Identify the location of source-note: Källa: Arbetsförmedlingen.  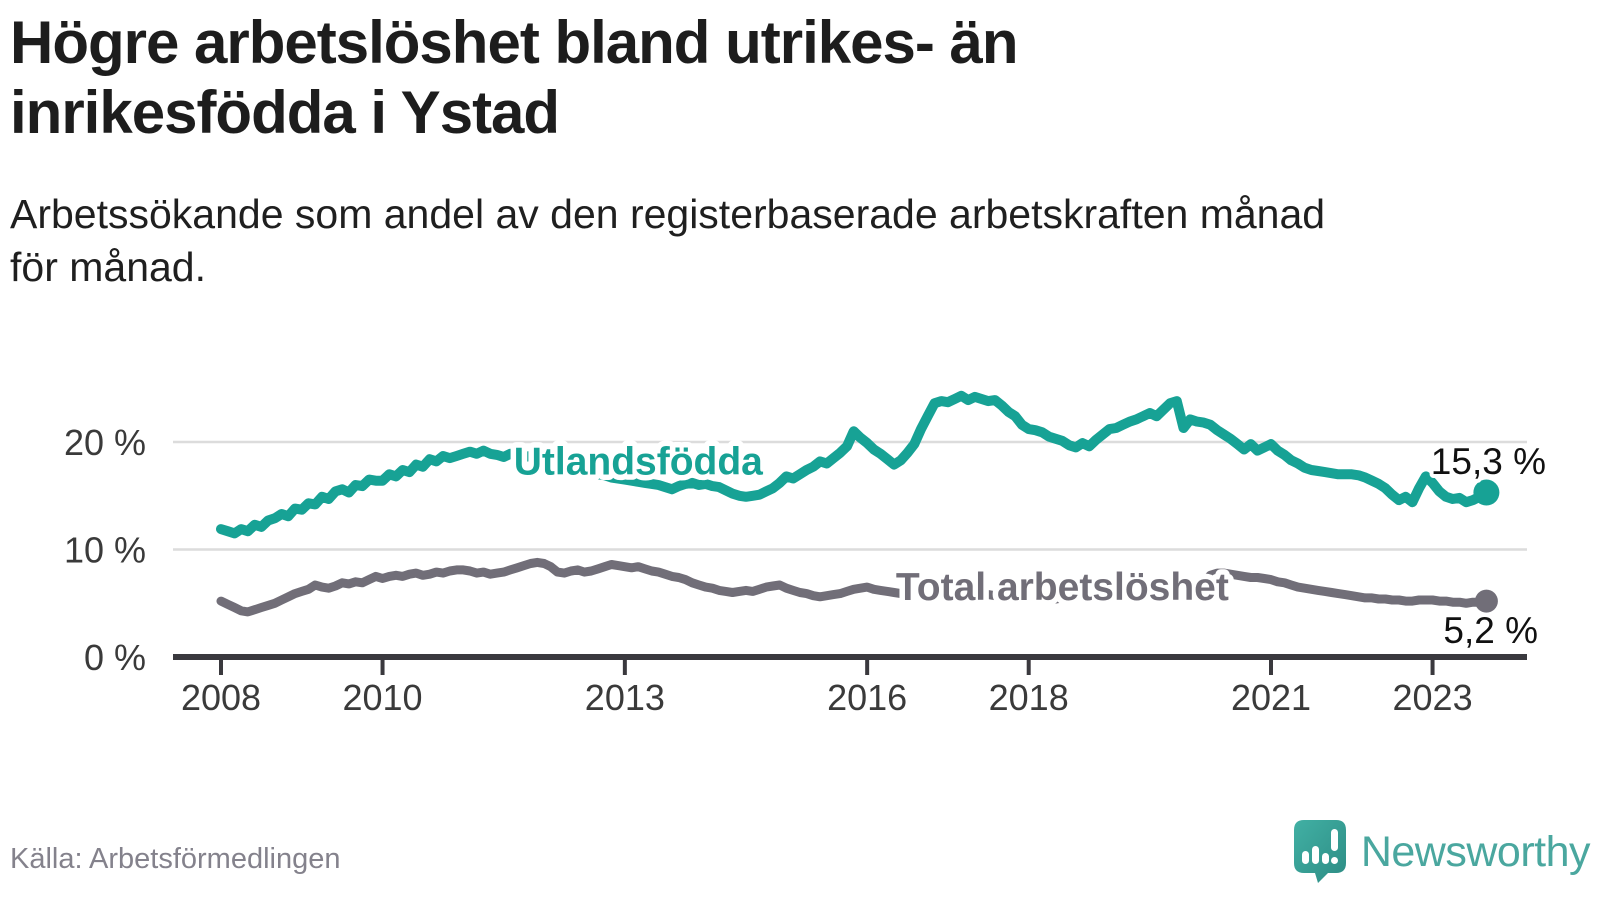
(175, 859).